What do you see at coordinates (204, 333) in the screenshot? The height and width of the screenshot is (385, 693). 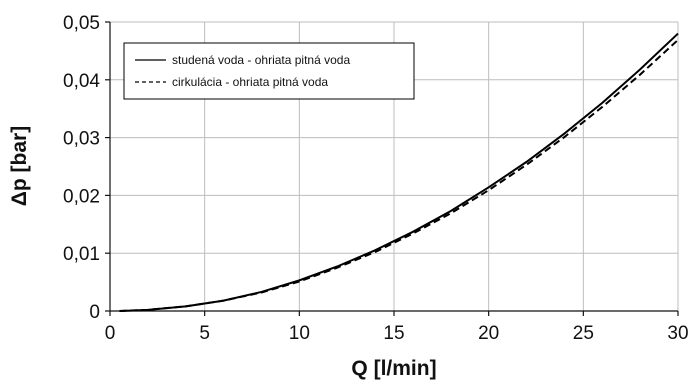 I see `x-tick-label-1: 5` at bounding box center [204, 333].